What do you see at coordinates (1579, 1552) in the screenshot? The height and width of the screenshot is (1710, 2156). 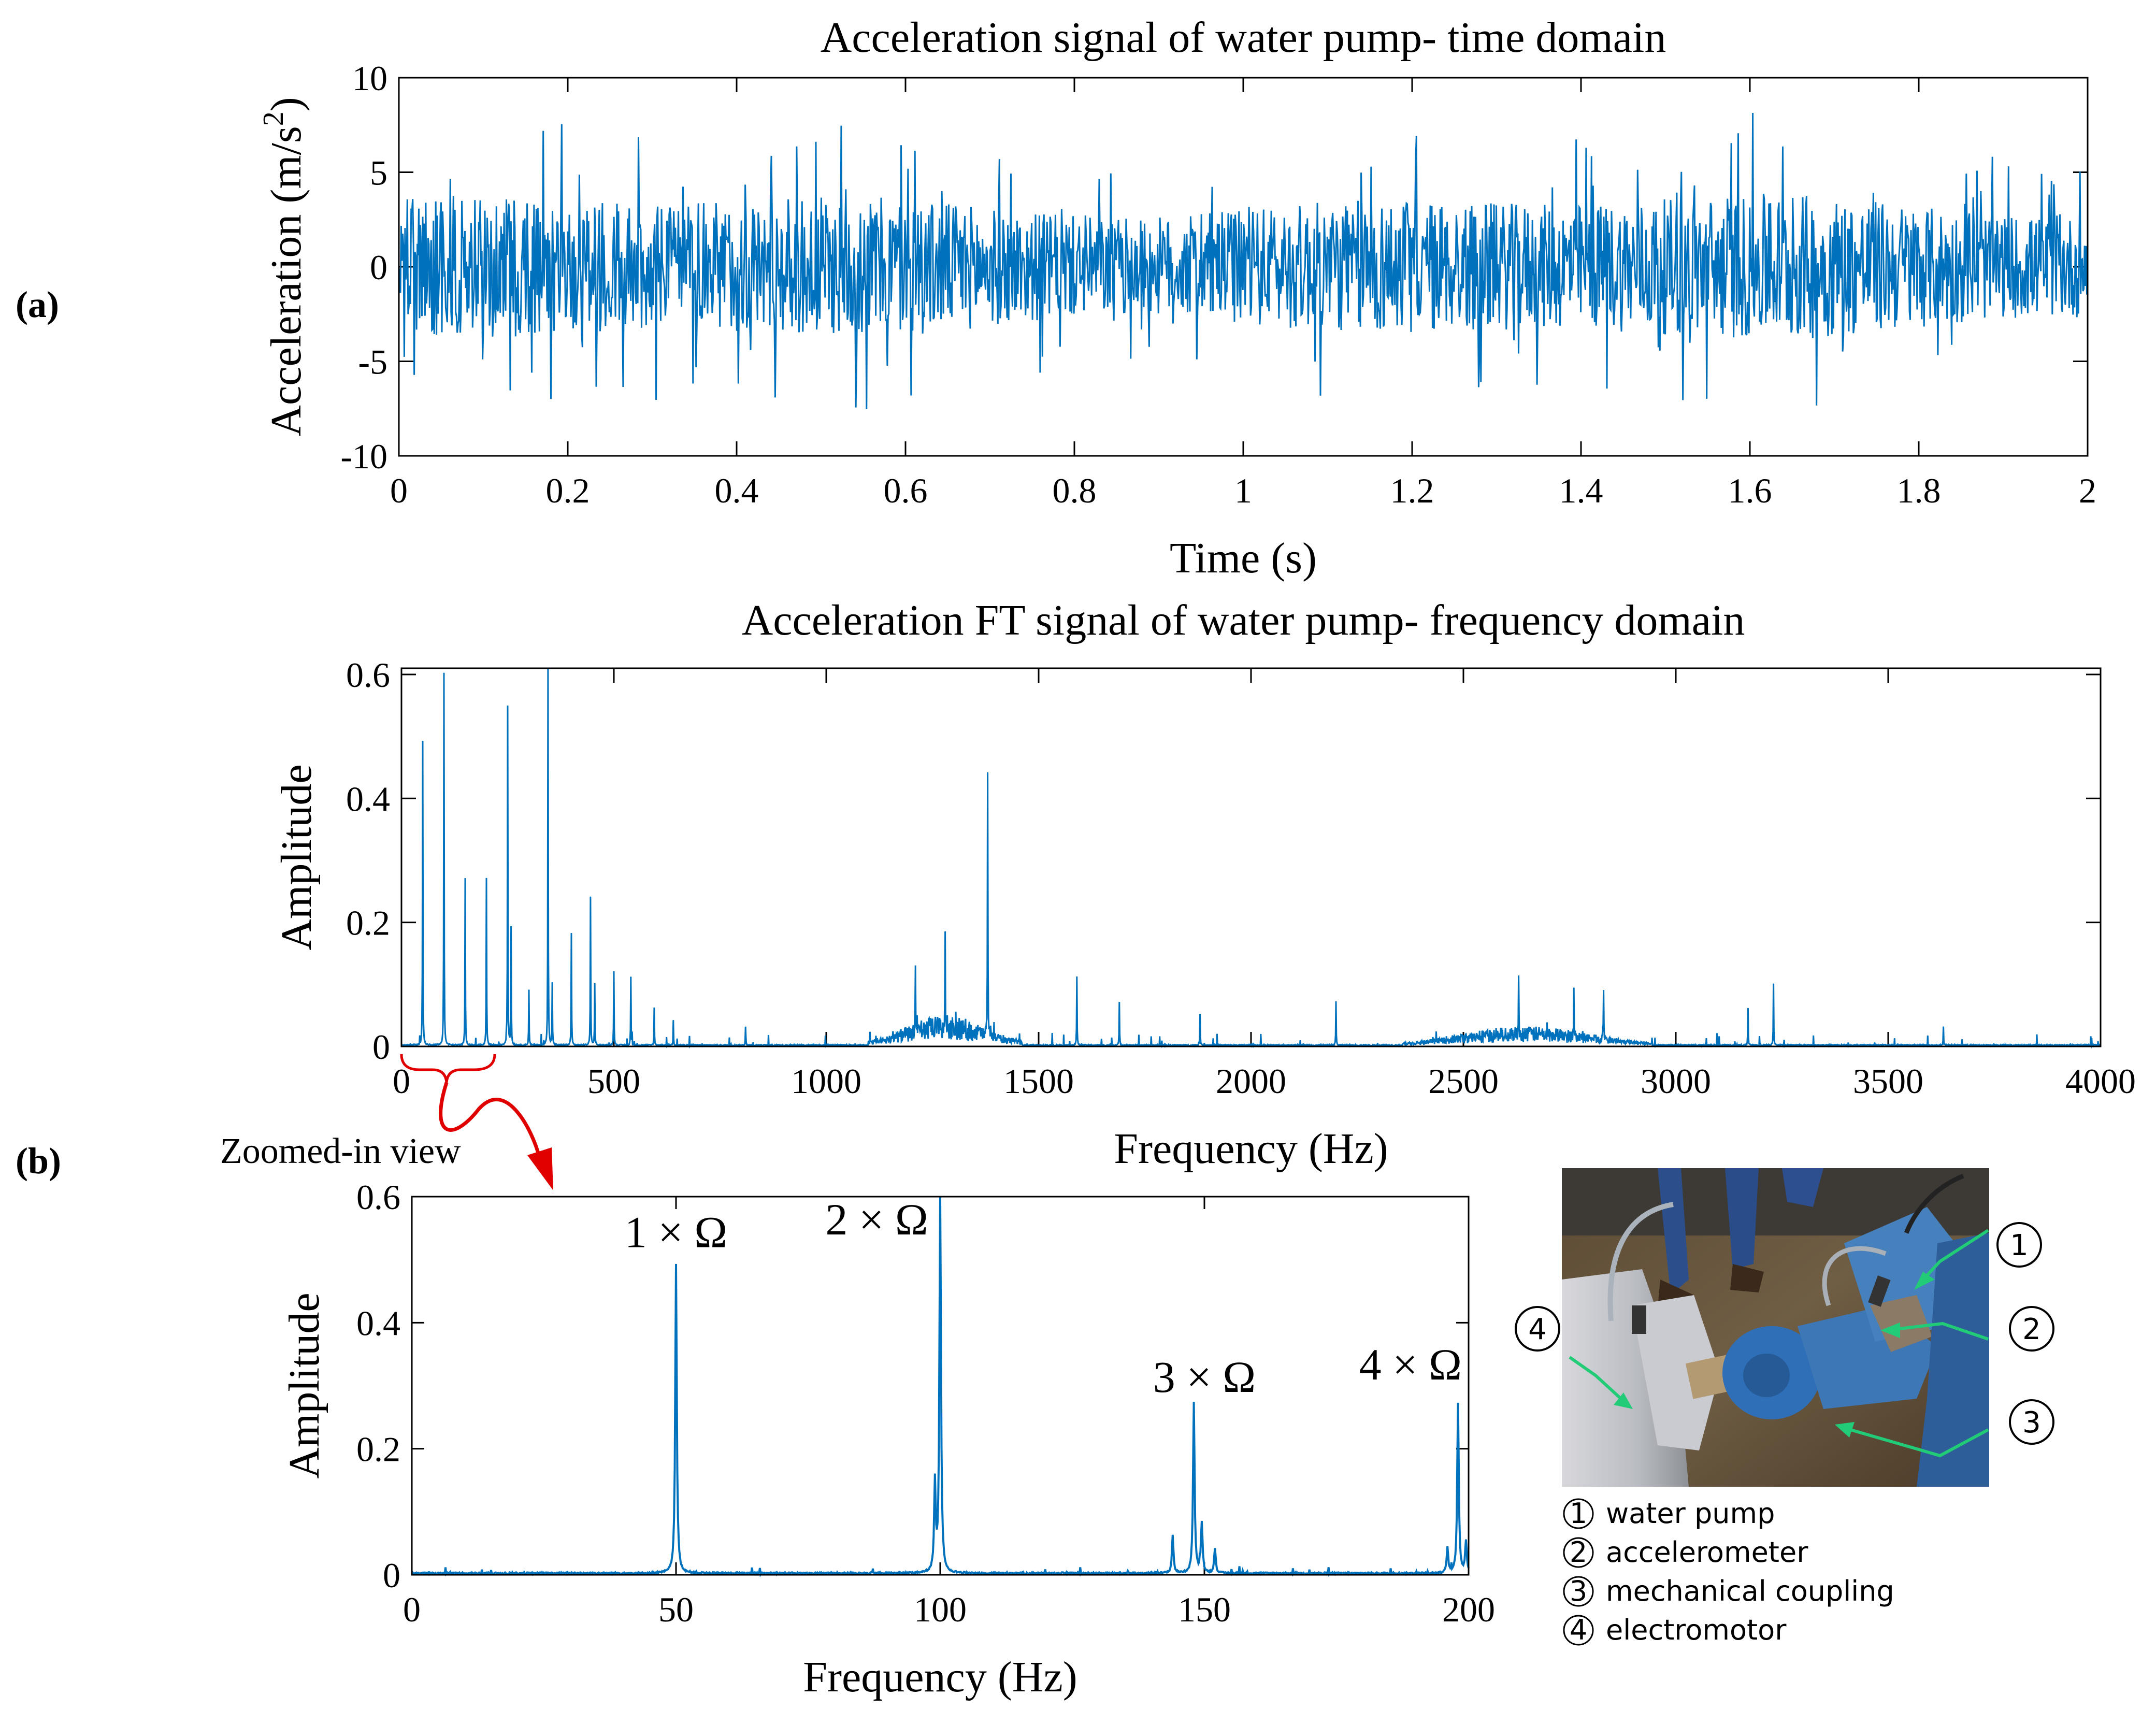 I see `legend-number: 2` at bounding box center [1579, 1552].